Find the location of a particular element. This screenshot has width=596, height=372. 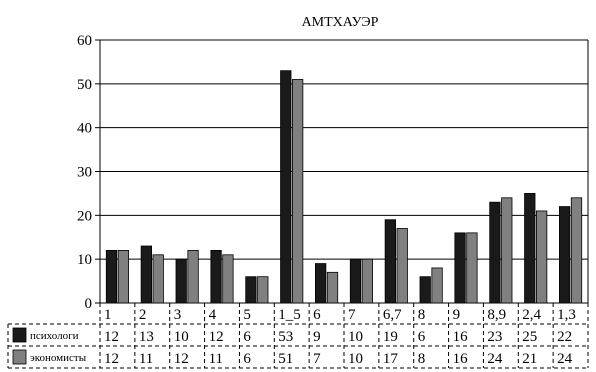

category-label: 4 is located at coordinates (213, 315).